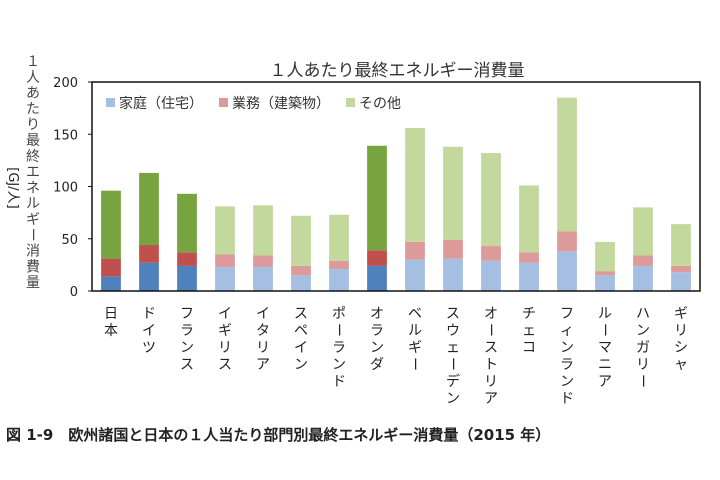 This screenshot has height=480, width=720. I want to click on y-label-char: エ, so click(33, 173).